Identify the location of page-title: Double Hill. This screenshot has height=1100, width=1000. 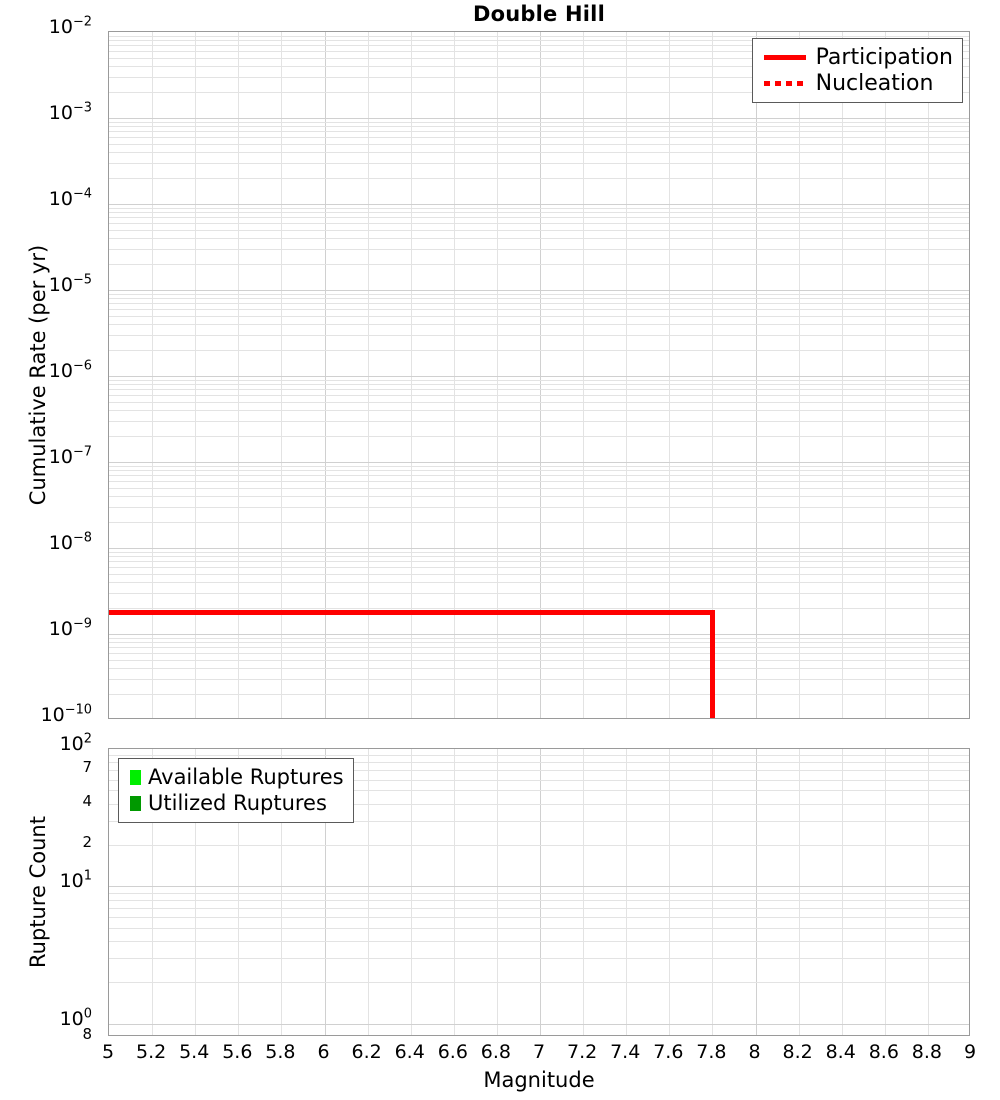
(539, 14).